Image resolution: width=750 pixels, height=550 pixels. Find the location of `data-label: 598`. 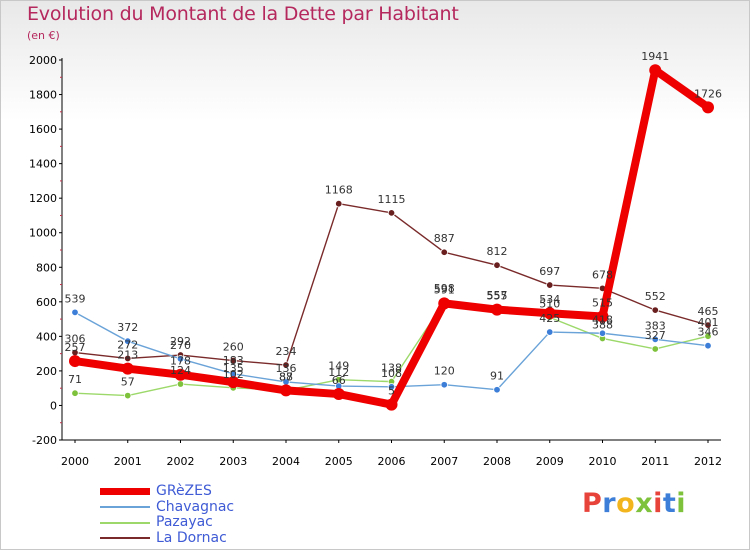

data-label: 598 is located at coordinates (444, 288).